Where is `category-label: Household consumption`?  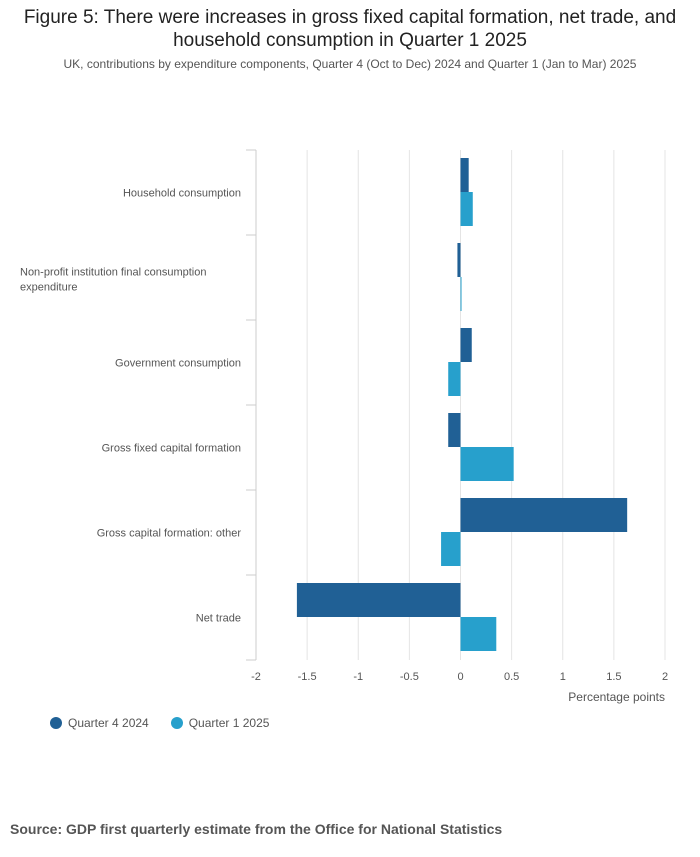 category-label: Household consumption is located at coordinates (182, 194).